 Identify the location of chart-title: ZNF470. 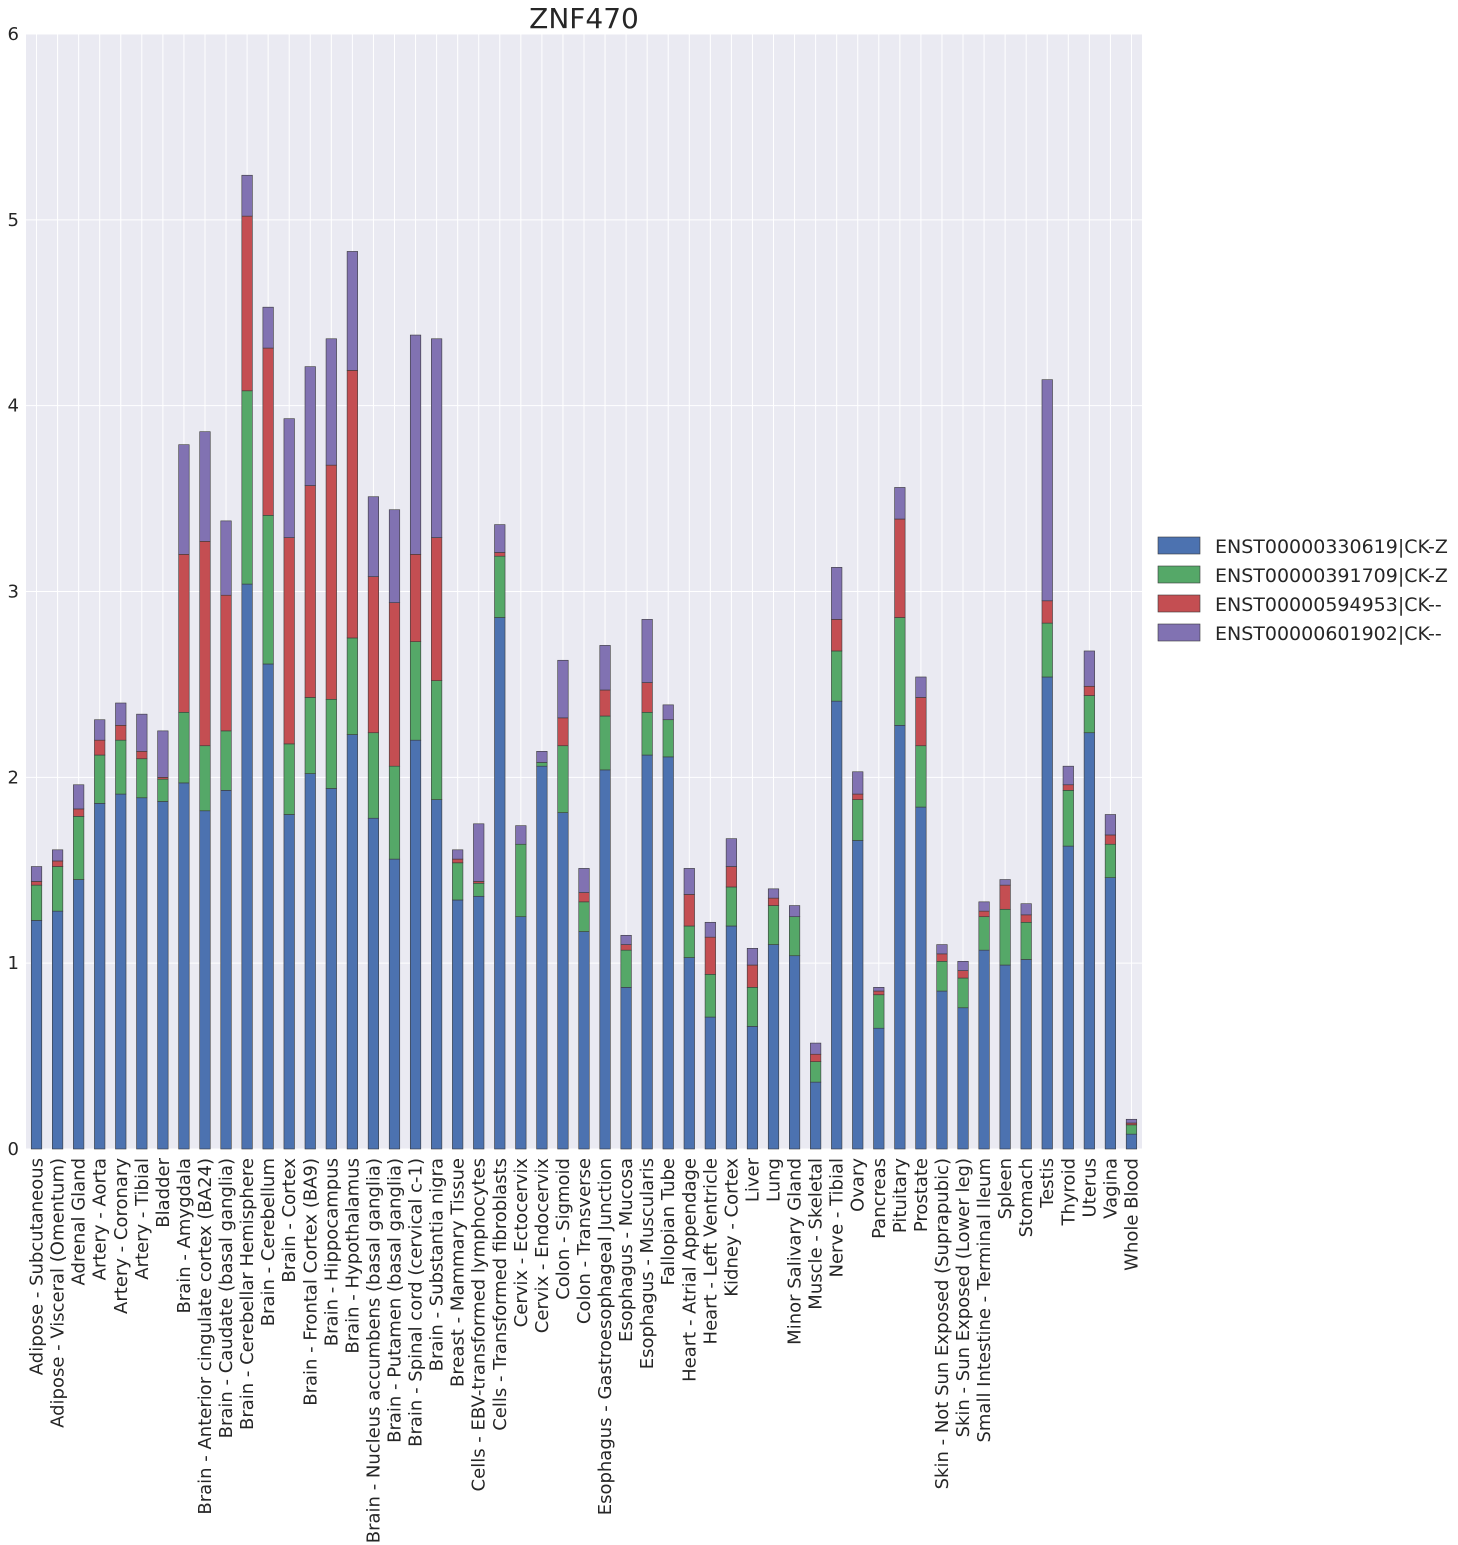
(584, 18).